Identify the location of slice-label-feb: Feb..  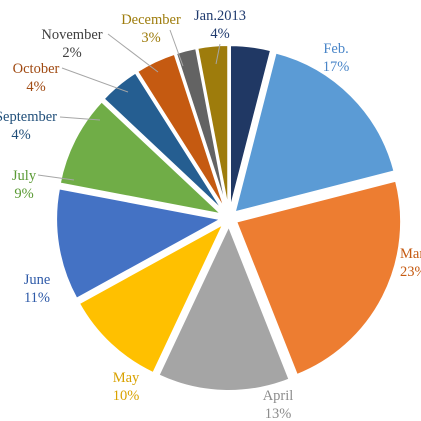
(335, 49).